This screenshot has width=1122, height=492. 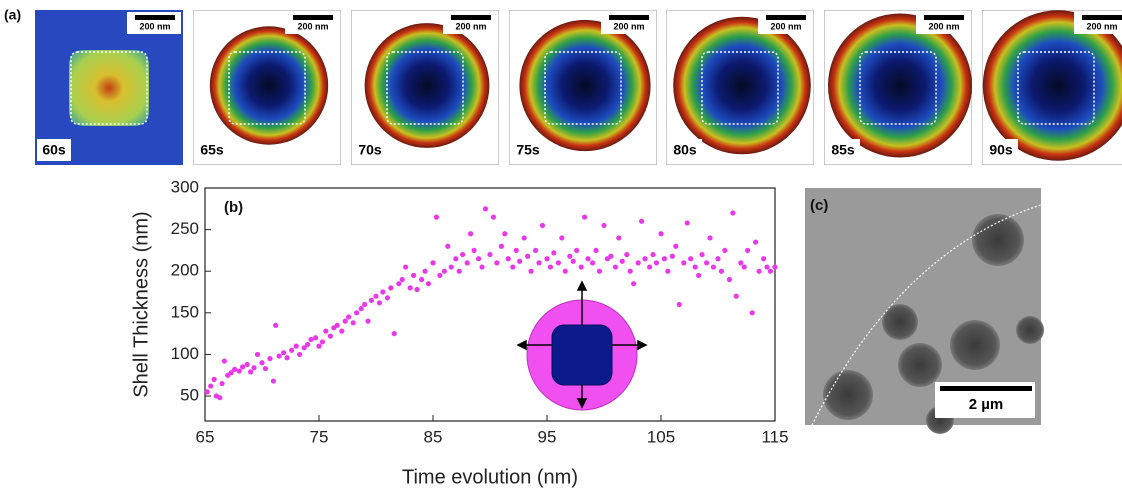 I want to click on micrograph: 200 nm 60s, so click(x=109, y=87).